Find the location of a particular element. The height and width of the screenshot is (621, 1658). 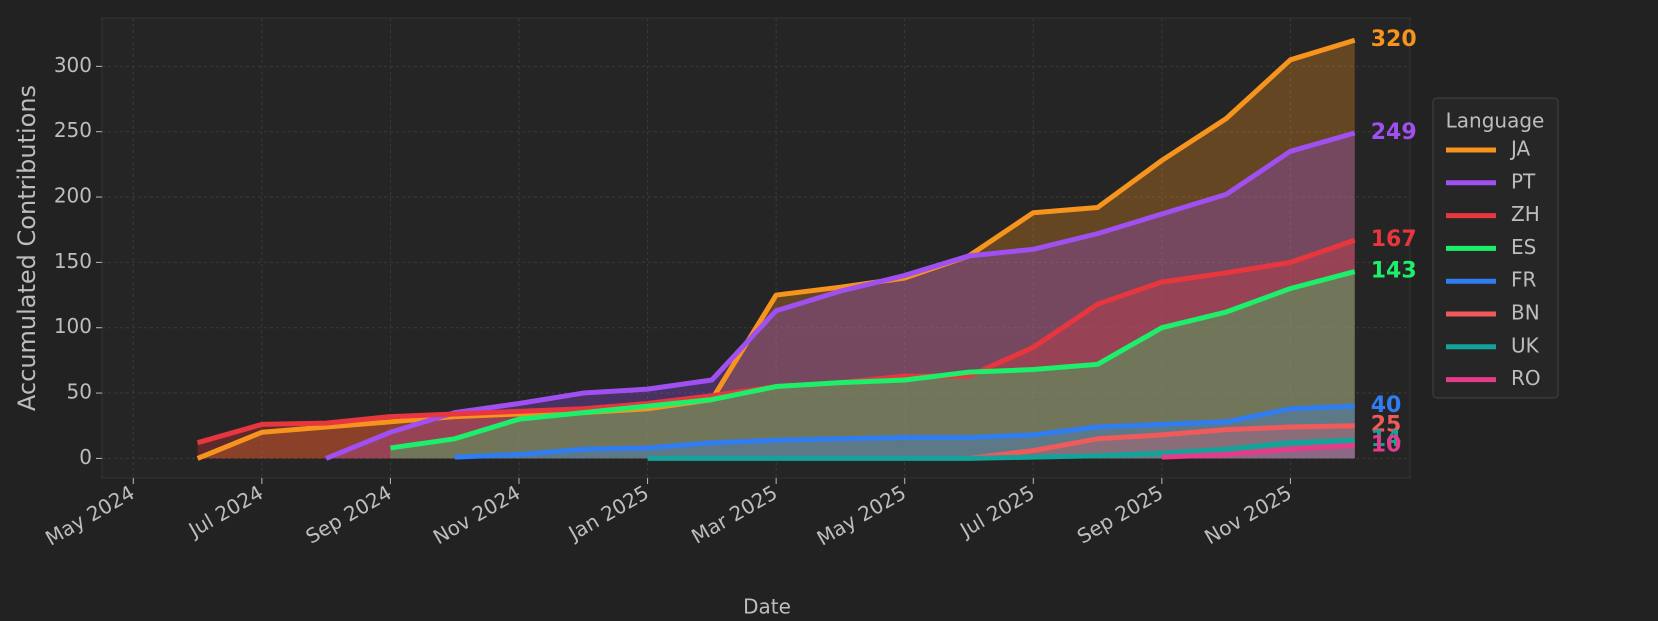

y-tick-label: 300 is located at coordinates (73, 65).